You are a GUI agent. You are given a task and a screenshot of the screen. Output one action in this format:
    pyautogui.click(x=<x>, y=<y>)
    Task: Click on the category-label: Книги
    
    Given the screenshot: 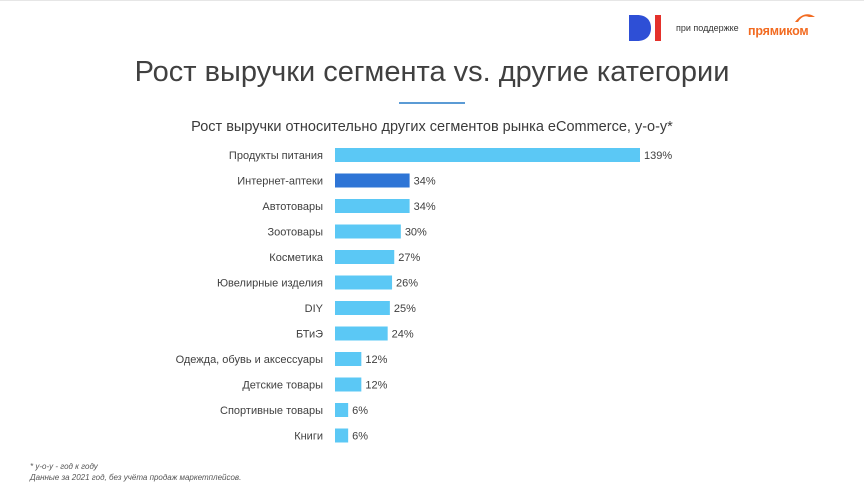 What is the action you would take?
    pyautogui.click(x=308, y=437)
    